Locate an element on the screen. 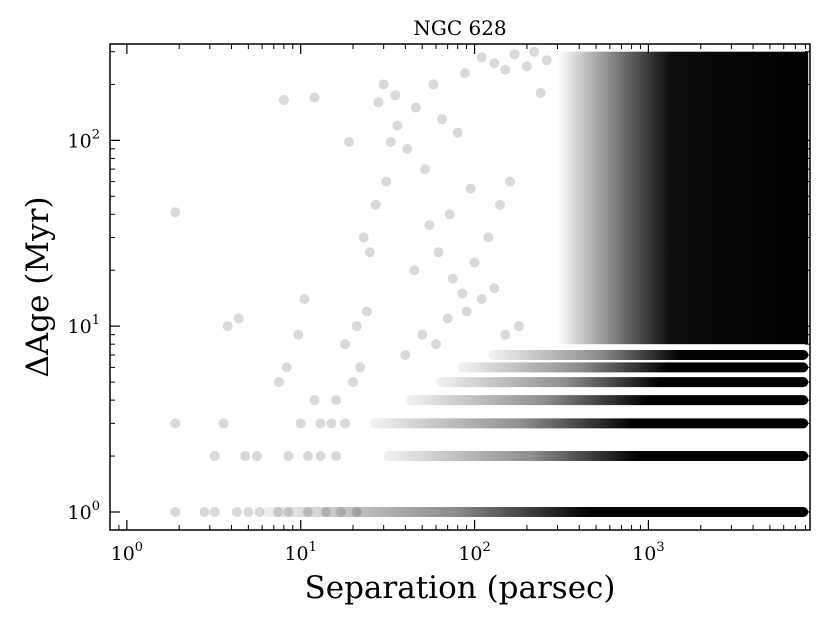 The width and height of the screenshot is (830, 623). x-tick-label: 10³ is located at coordinates (648, 552).